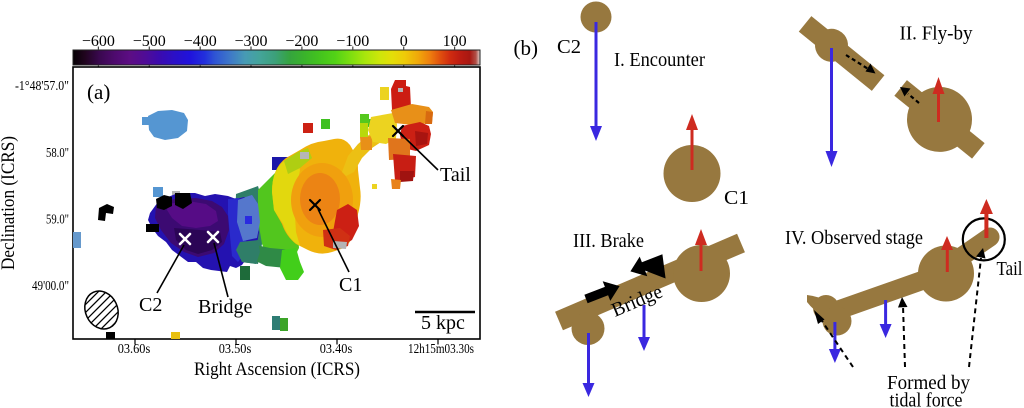 Image resolution: width=1024 pixels, height=408 pixels. Describe the element at coordinates (9, 203) in the screenshot. I see `svg-text: Declination (ICRS)` at that location.